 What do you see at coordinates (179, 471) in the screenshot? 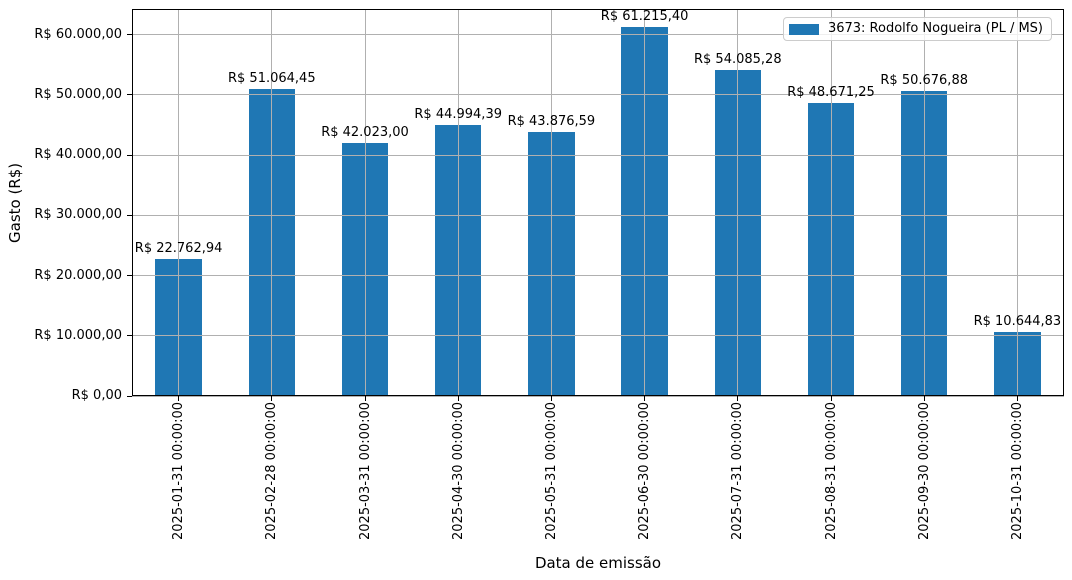
I see `x-tick-label: 2025-01-31 00:00:00` at bounding box center [179, 471].